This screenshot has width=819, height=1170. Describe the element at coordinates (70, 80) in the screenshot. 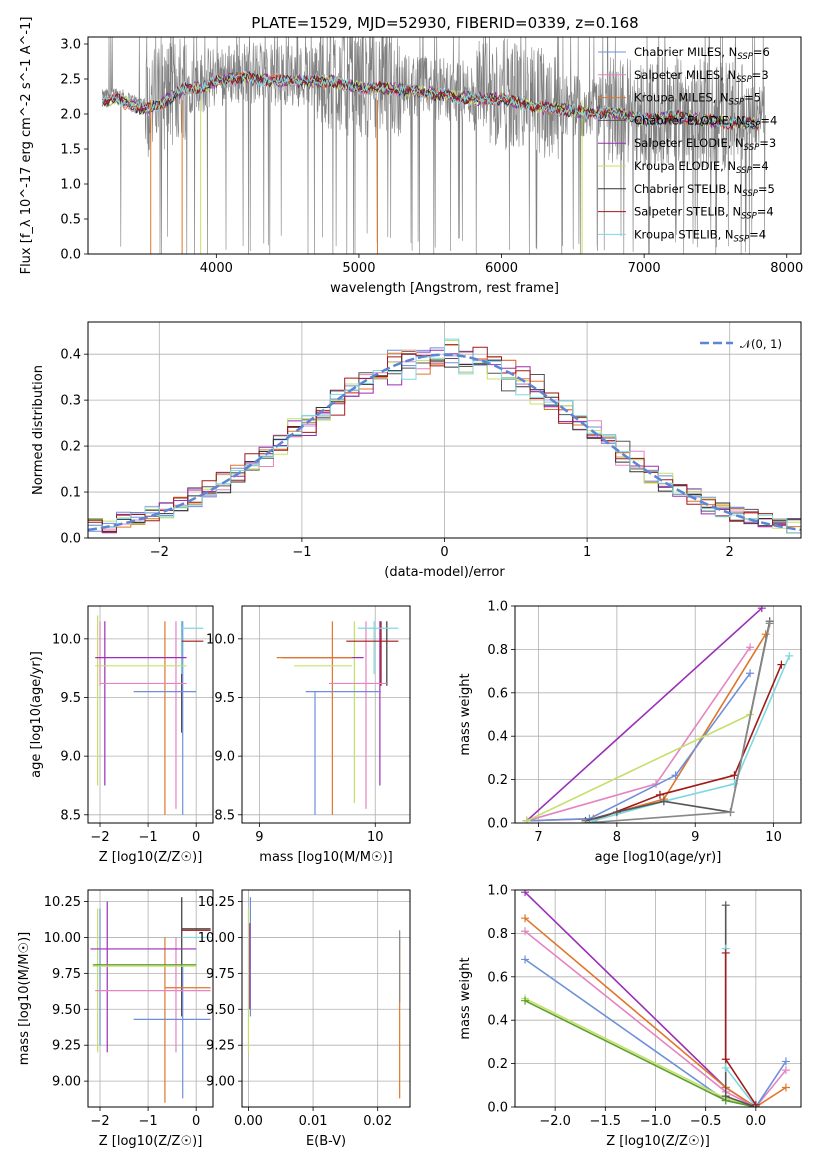

I see `y-tick-label: 2.5` at that location.